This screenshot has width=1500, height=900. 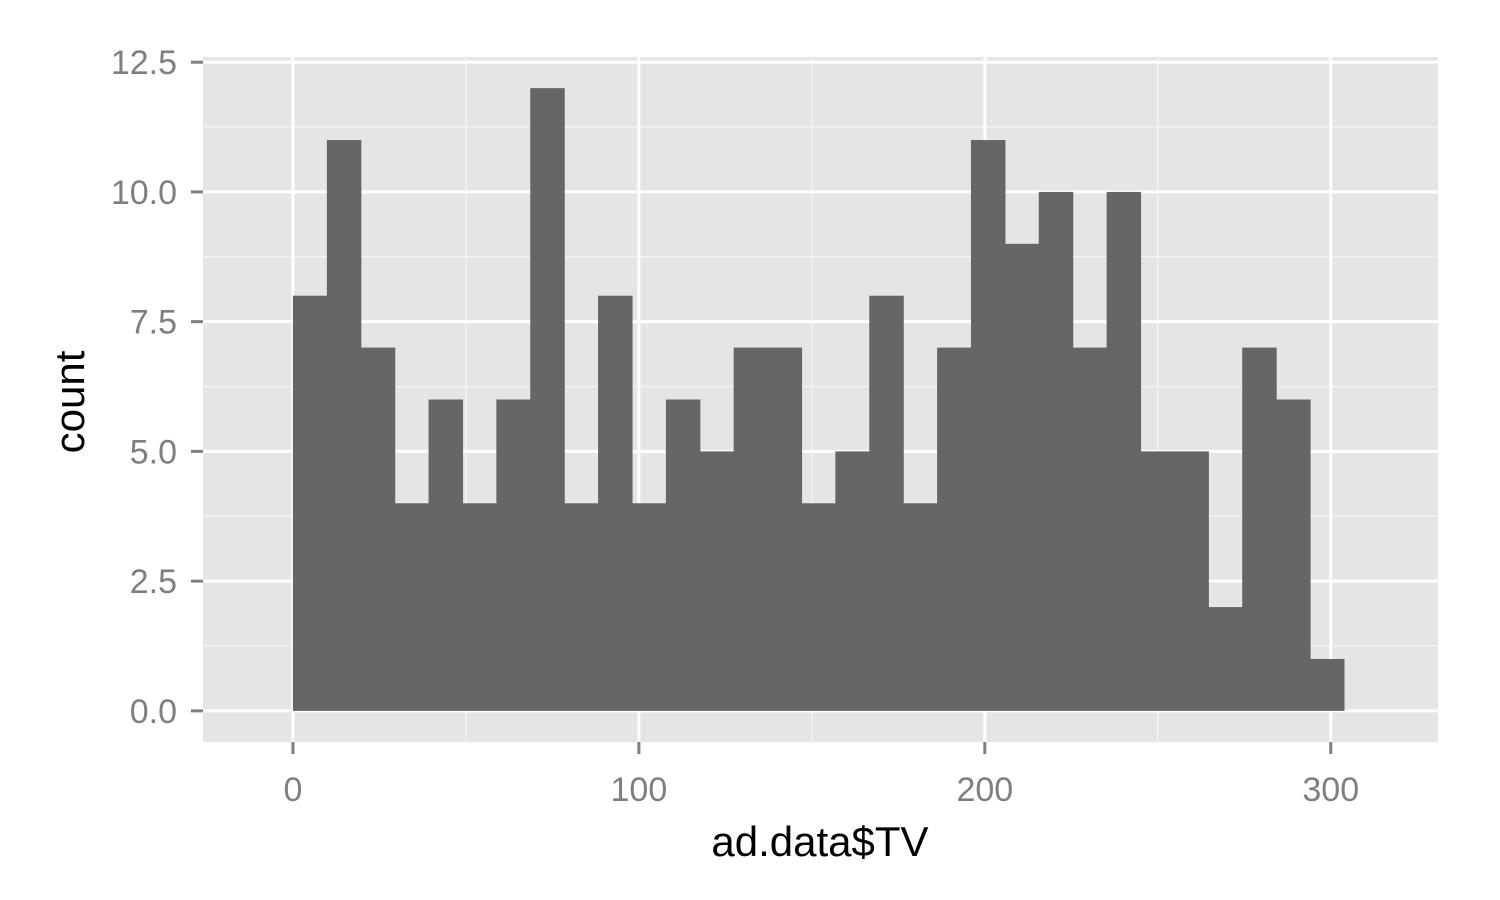 I want to click on y-axis: 0.0 2.5 5.0 7.5 10.0 12.5, so click(x=157, y=387).